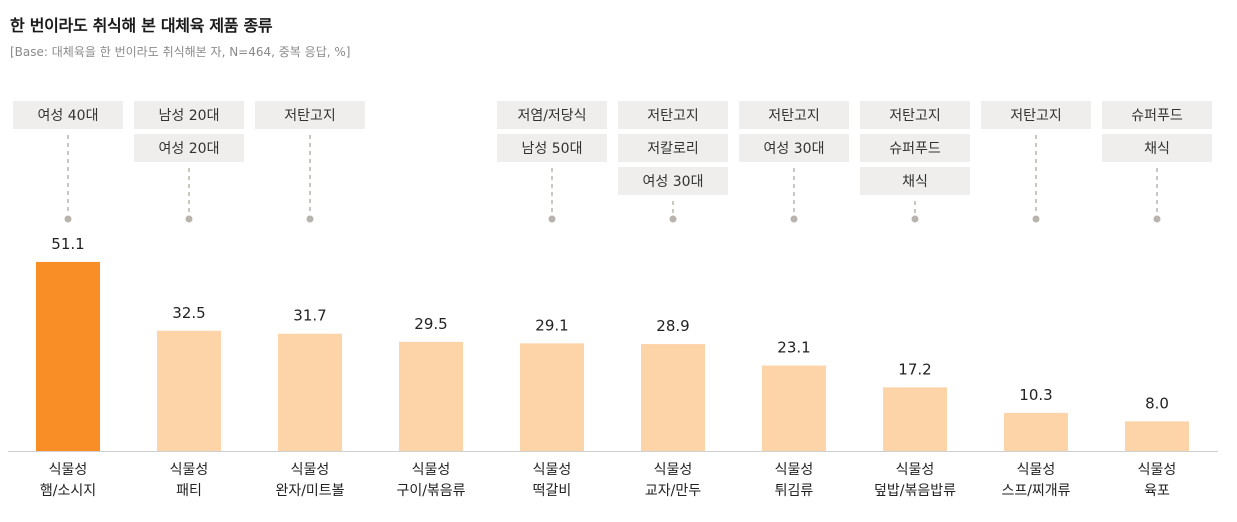 The height and width of the screenshot is (522, 1237). I want to click on annotation-tag-label: 여성 40대, so click(68, 116).